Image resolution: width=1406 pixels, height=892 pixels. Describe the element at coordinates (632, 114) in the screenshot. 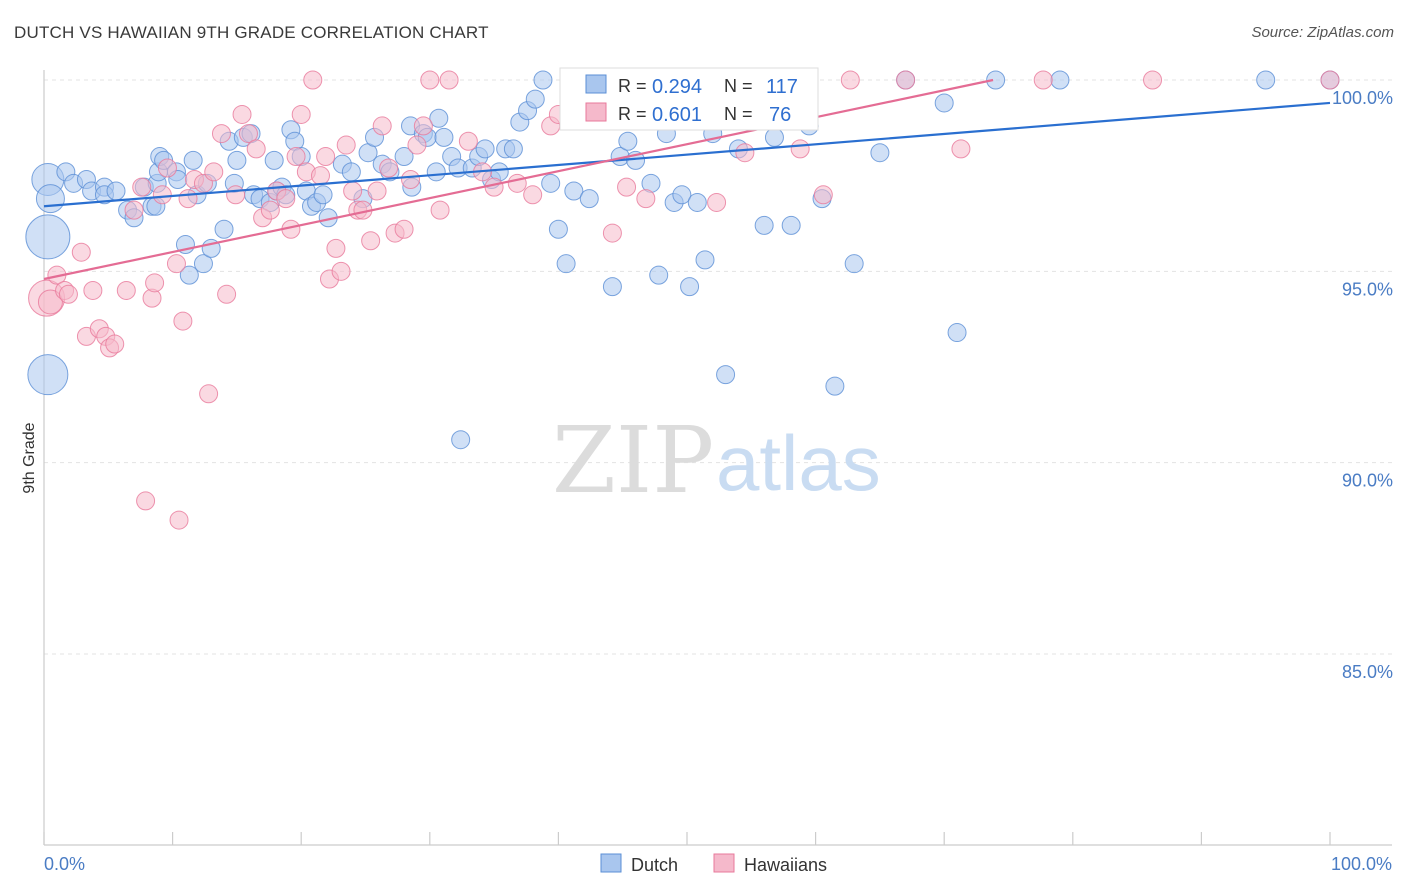

I see `stats-r-label-hawaiians: R =` at that location.